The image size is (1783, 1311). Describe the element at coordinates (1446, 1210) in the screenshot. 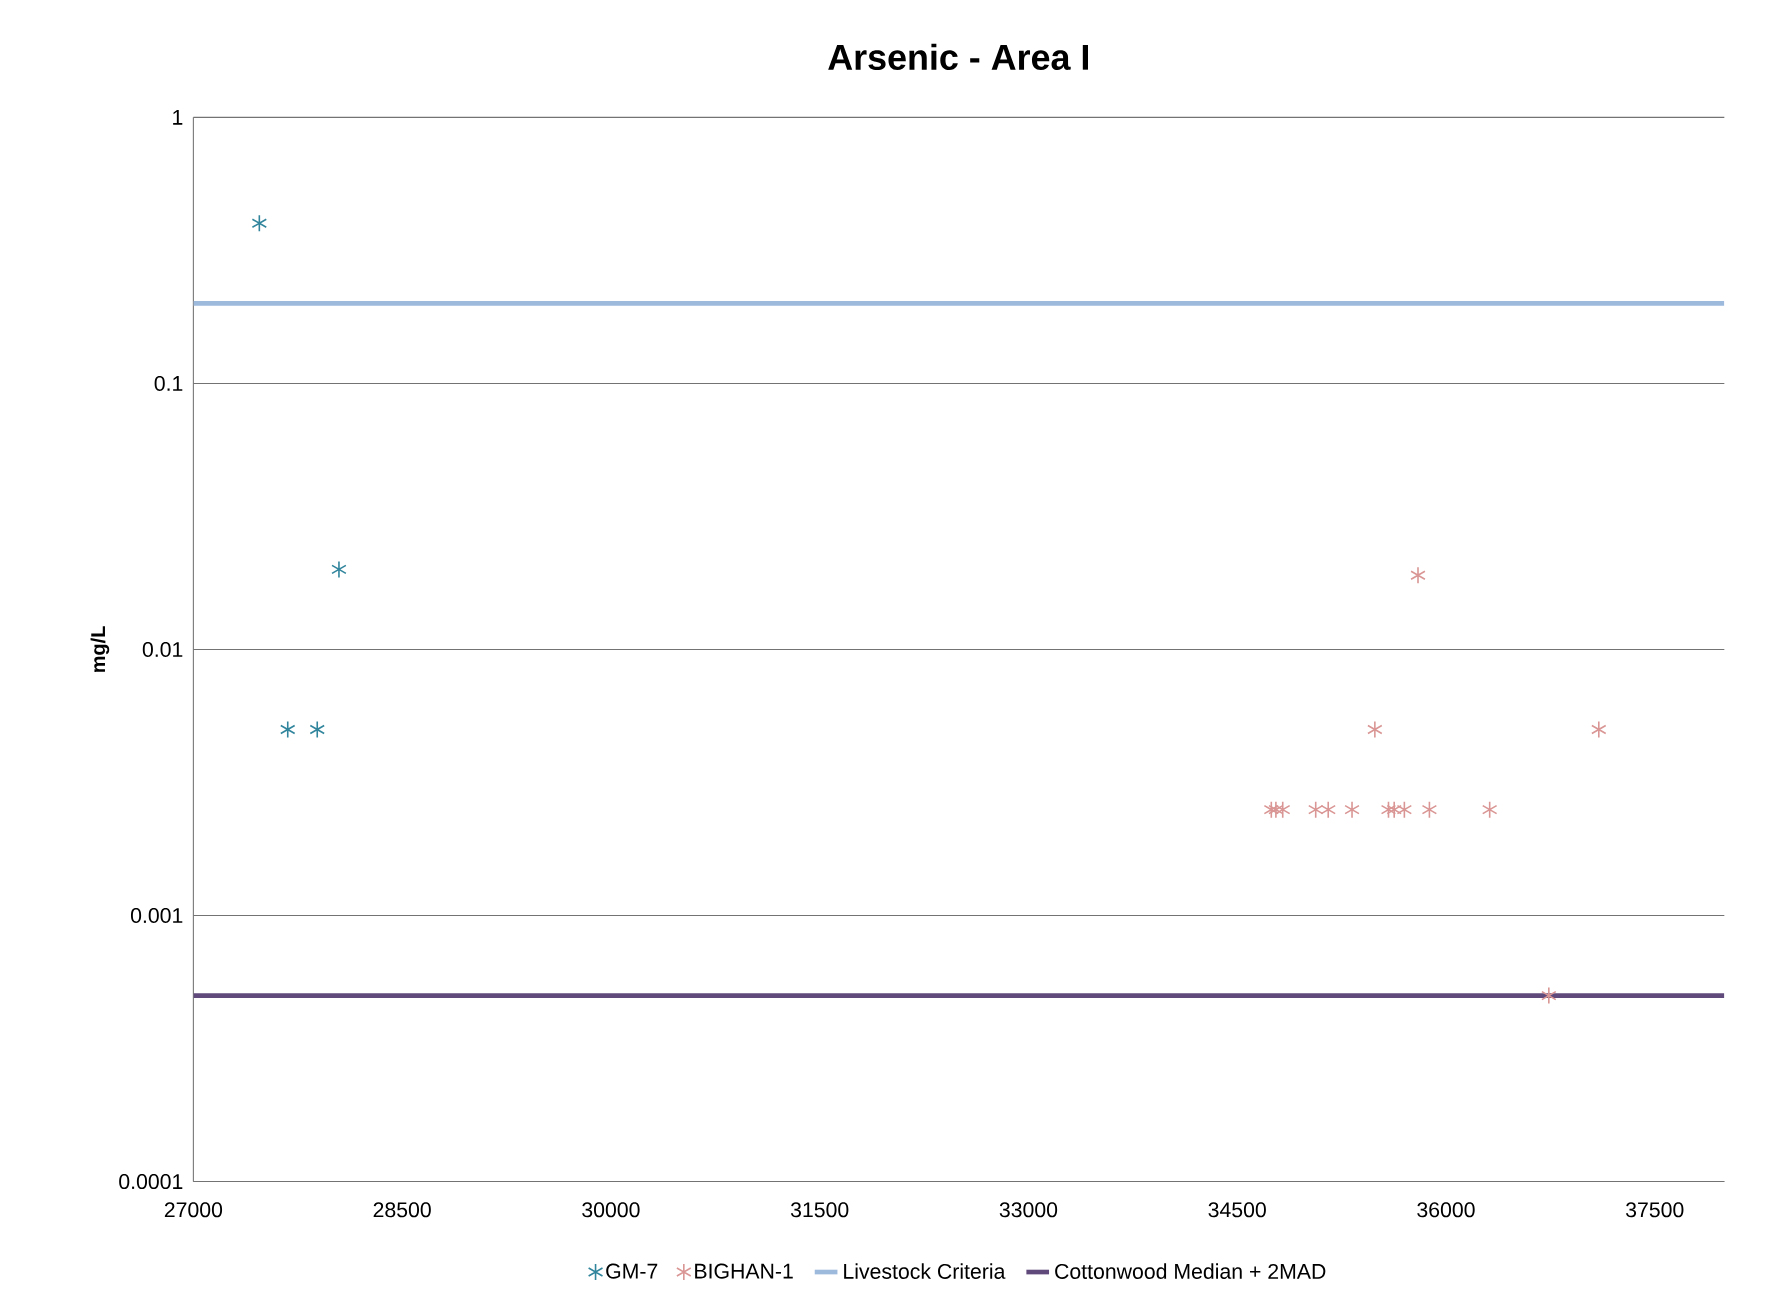

I see `x-tick-label: 36000` at that location.